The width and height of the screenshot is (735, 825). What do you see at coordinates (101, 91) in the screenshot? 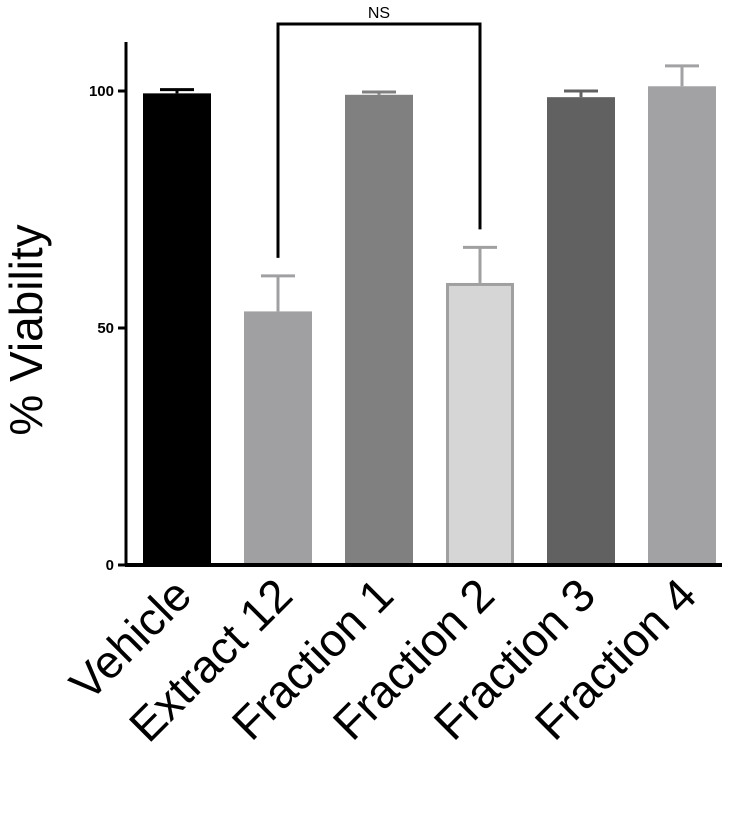
I see `y-tick-label: 100` at bounding box center [101, 91].